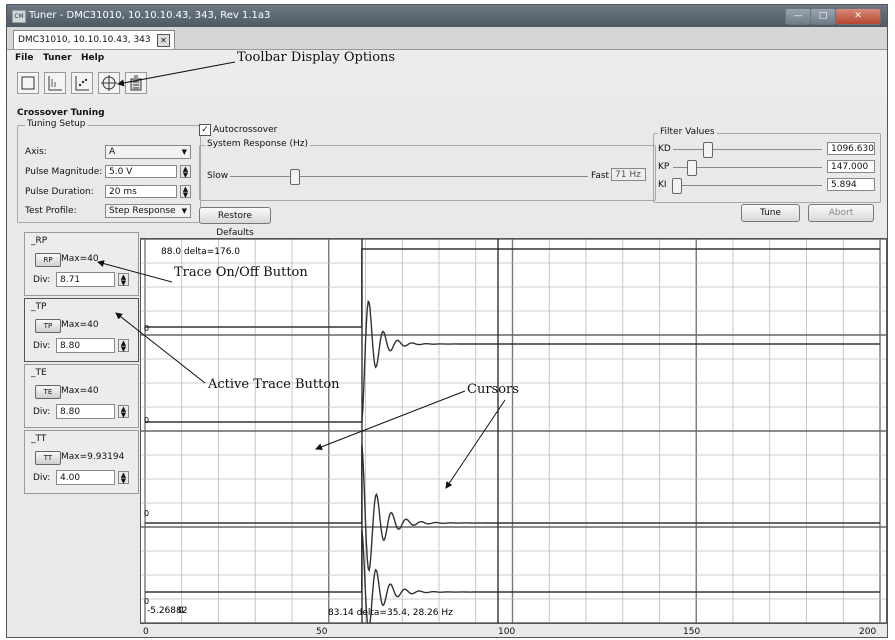 Image resolution: width=895 pixels, height=640 pixels. I want to click on zoom-fit-button, so click(28, 83).